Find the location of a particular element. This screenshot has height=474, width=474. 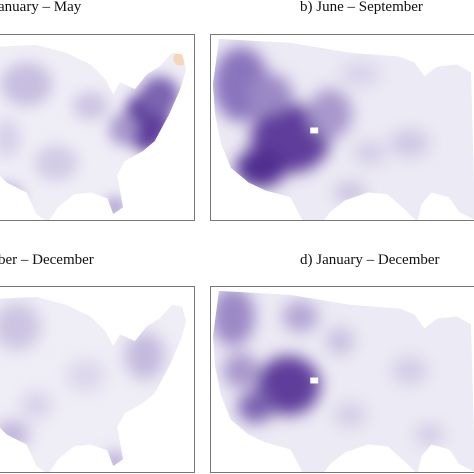

panel-d-title: d) January – December is located at coordinates (370, 260).